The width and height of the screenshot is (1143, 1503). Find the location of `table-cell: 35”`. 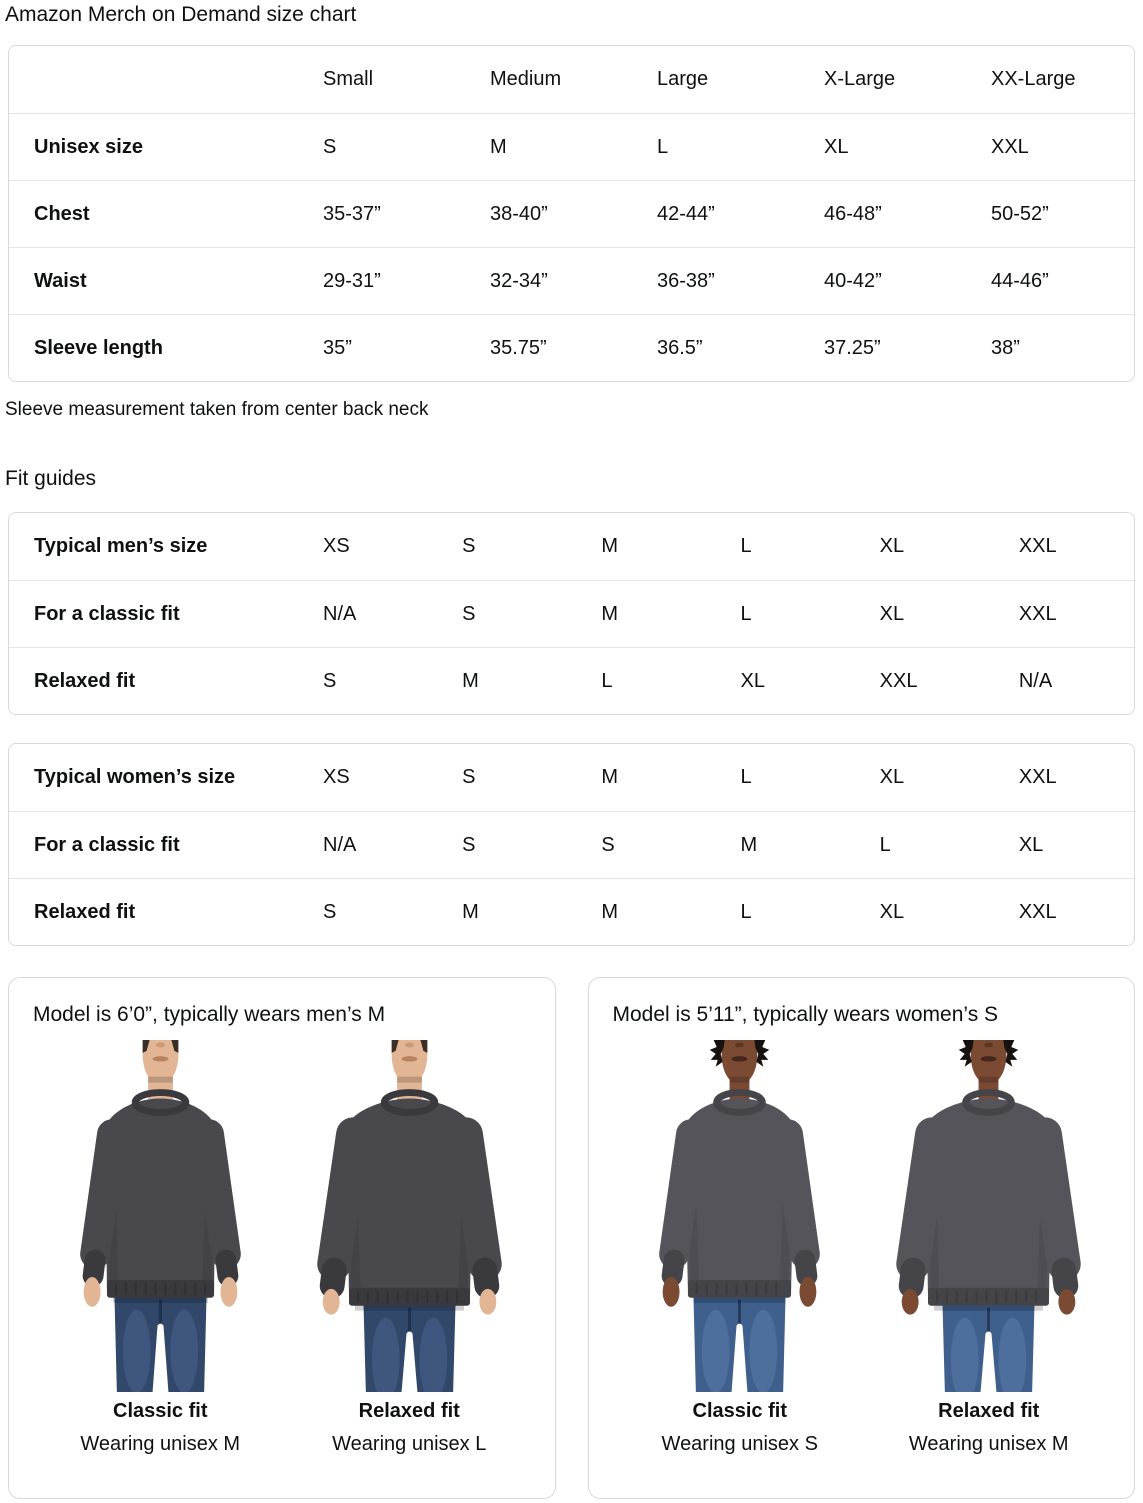

table-cell: 35” is located at coordinates (337, 347).